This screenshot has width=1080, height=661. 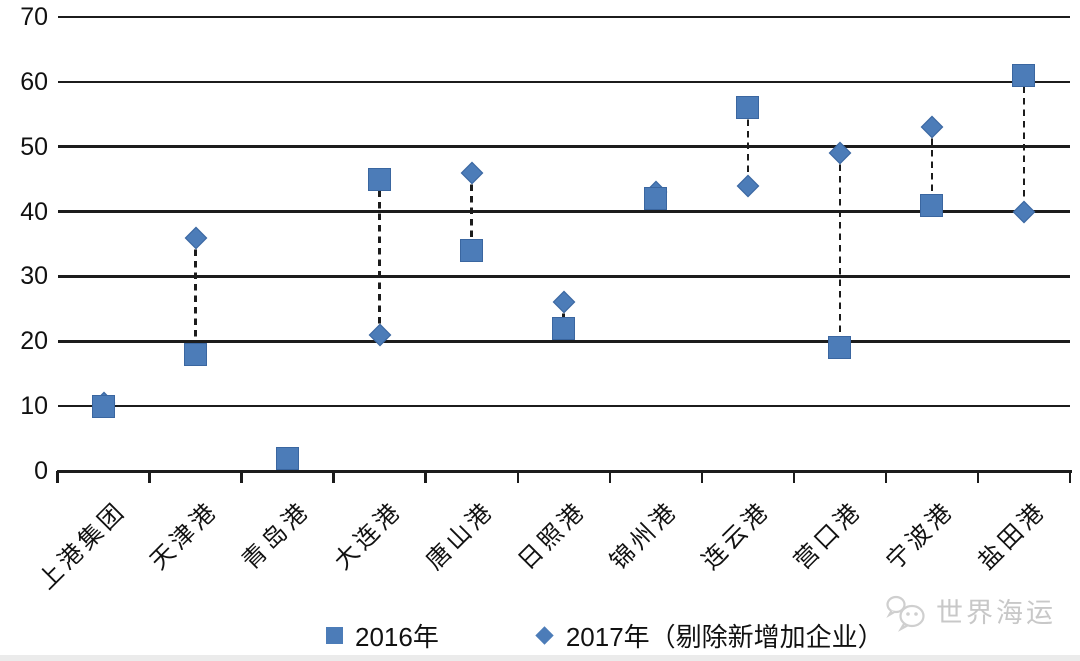 What do you see at coordinates (828, 536) in the screenshot?
I see `x-category-label: 营口港` at bounding box center [828, 536].